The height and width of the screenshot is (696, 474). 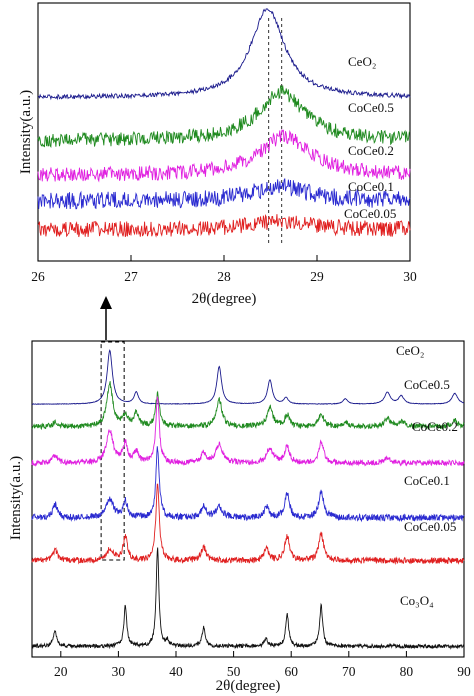 What do you see at coordinates (349, 671) in the screenshot?
I see `x-tick-label: 70` at bounding box center [349, 671].